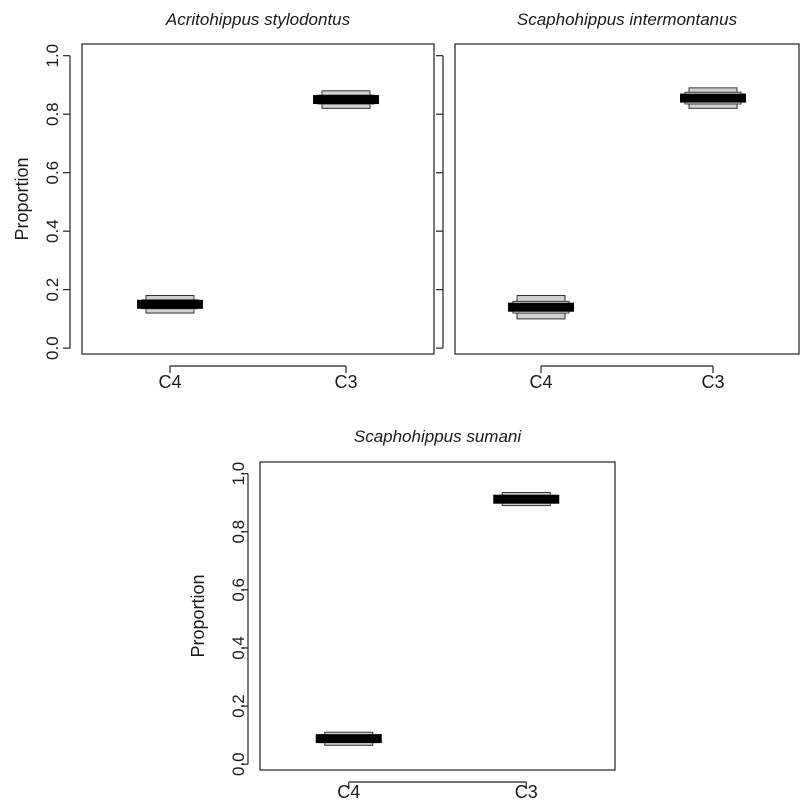  What do you see at coordinates (258, 19) in the screenshot?
I see `panel-title: Acritohippus stylodontus` at bounding box center [258, 19].